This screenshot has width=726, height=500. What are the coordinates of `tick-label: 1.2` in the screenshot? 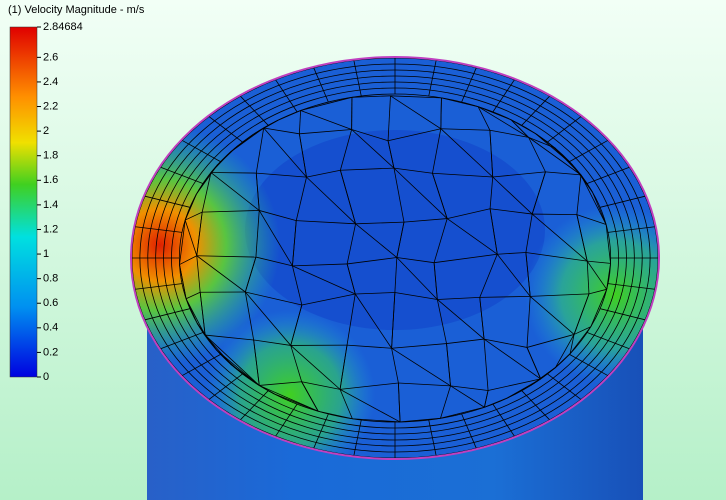 It's located at (50, 229).